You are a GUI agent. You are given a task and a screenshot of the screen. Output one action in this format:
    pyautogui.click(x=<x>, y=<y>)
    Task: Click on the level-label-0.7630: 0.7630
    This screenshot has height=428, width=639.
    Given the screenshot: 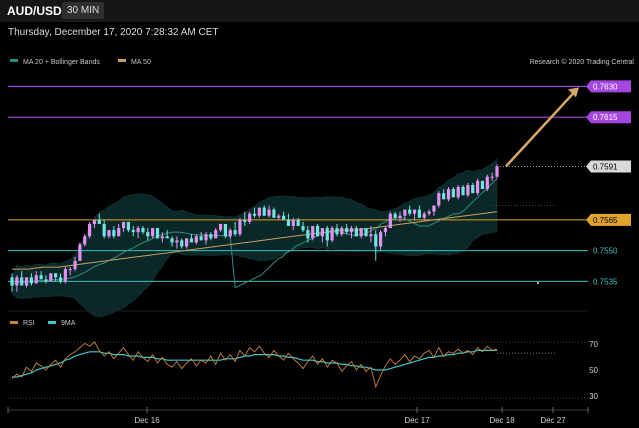 What is the action you would take?
    pyautogui.click(x=605, y=86)
    